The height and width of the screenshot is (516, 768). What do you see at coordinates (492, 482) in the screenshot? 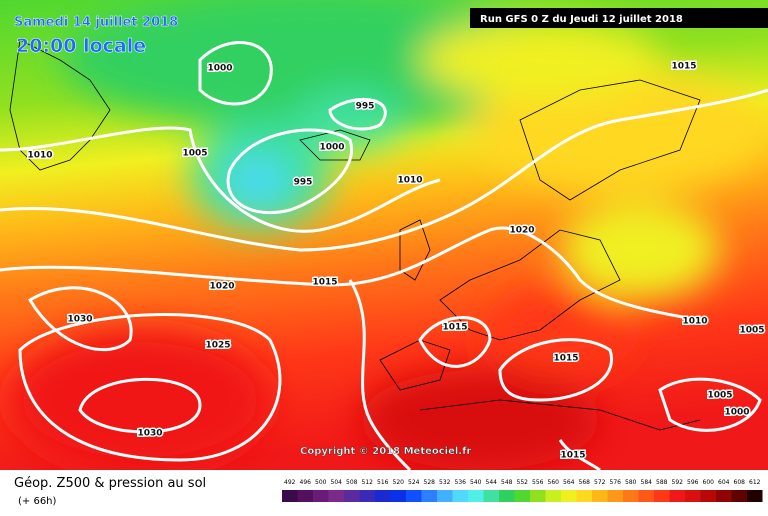
I see `scale-label: 544` at bounding box center [492, 482].